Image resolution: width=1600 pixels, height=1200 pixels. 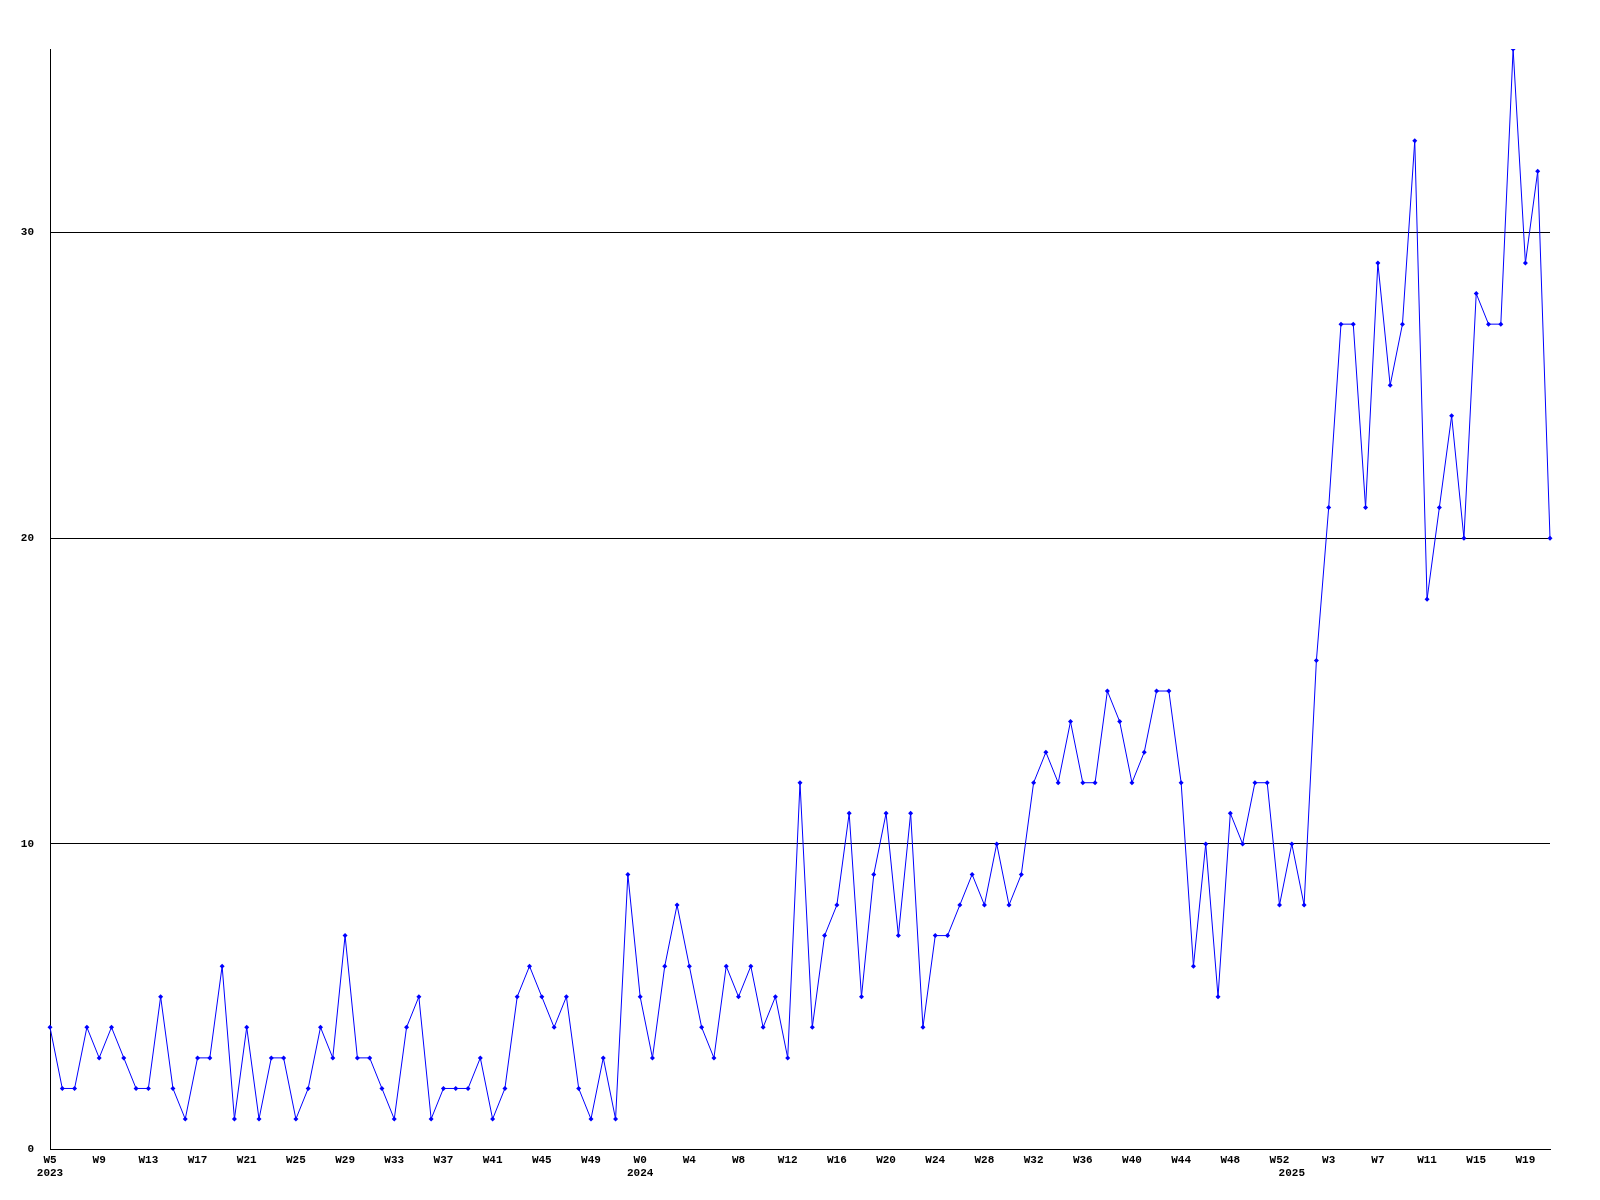 What do you see at coordinates (542, 1159) in the screenshot?
I see `x-tick-label: W45` at bounding box center [542, 1159].